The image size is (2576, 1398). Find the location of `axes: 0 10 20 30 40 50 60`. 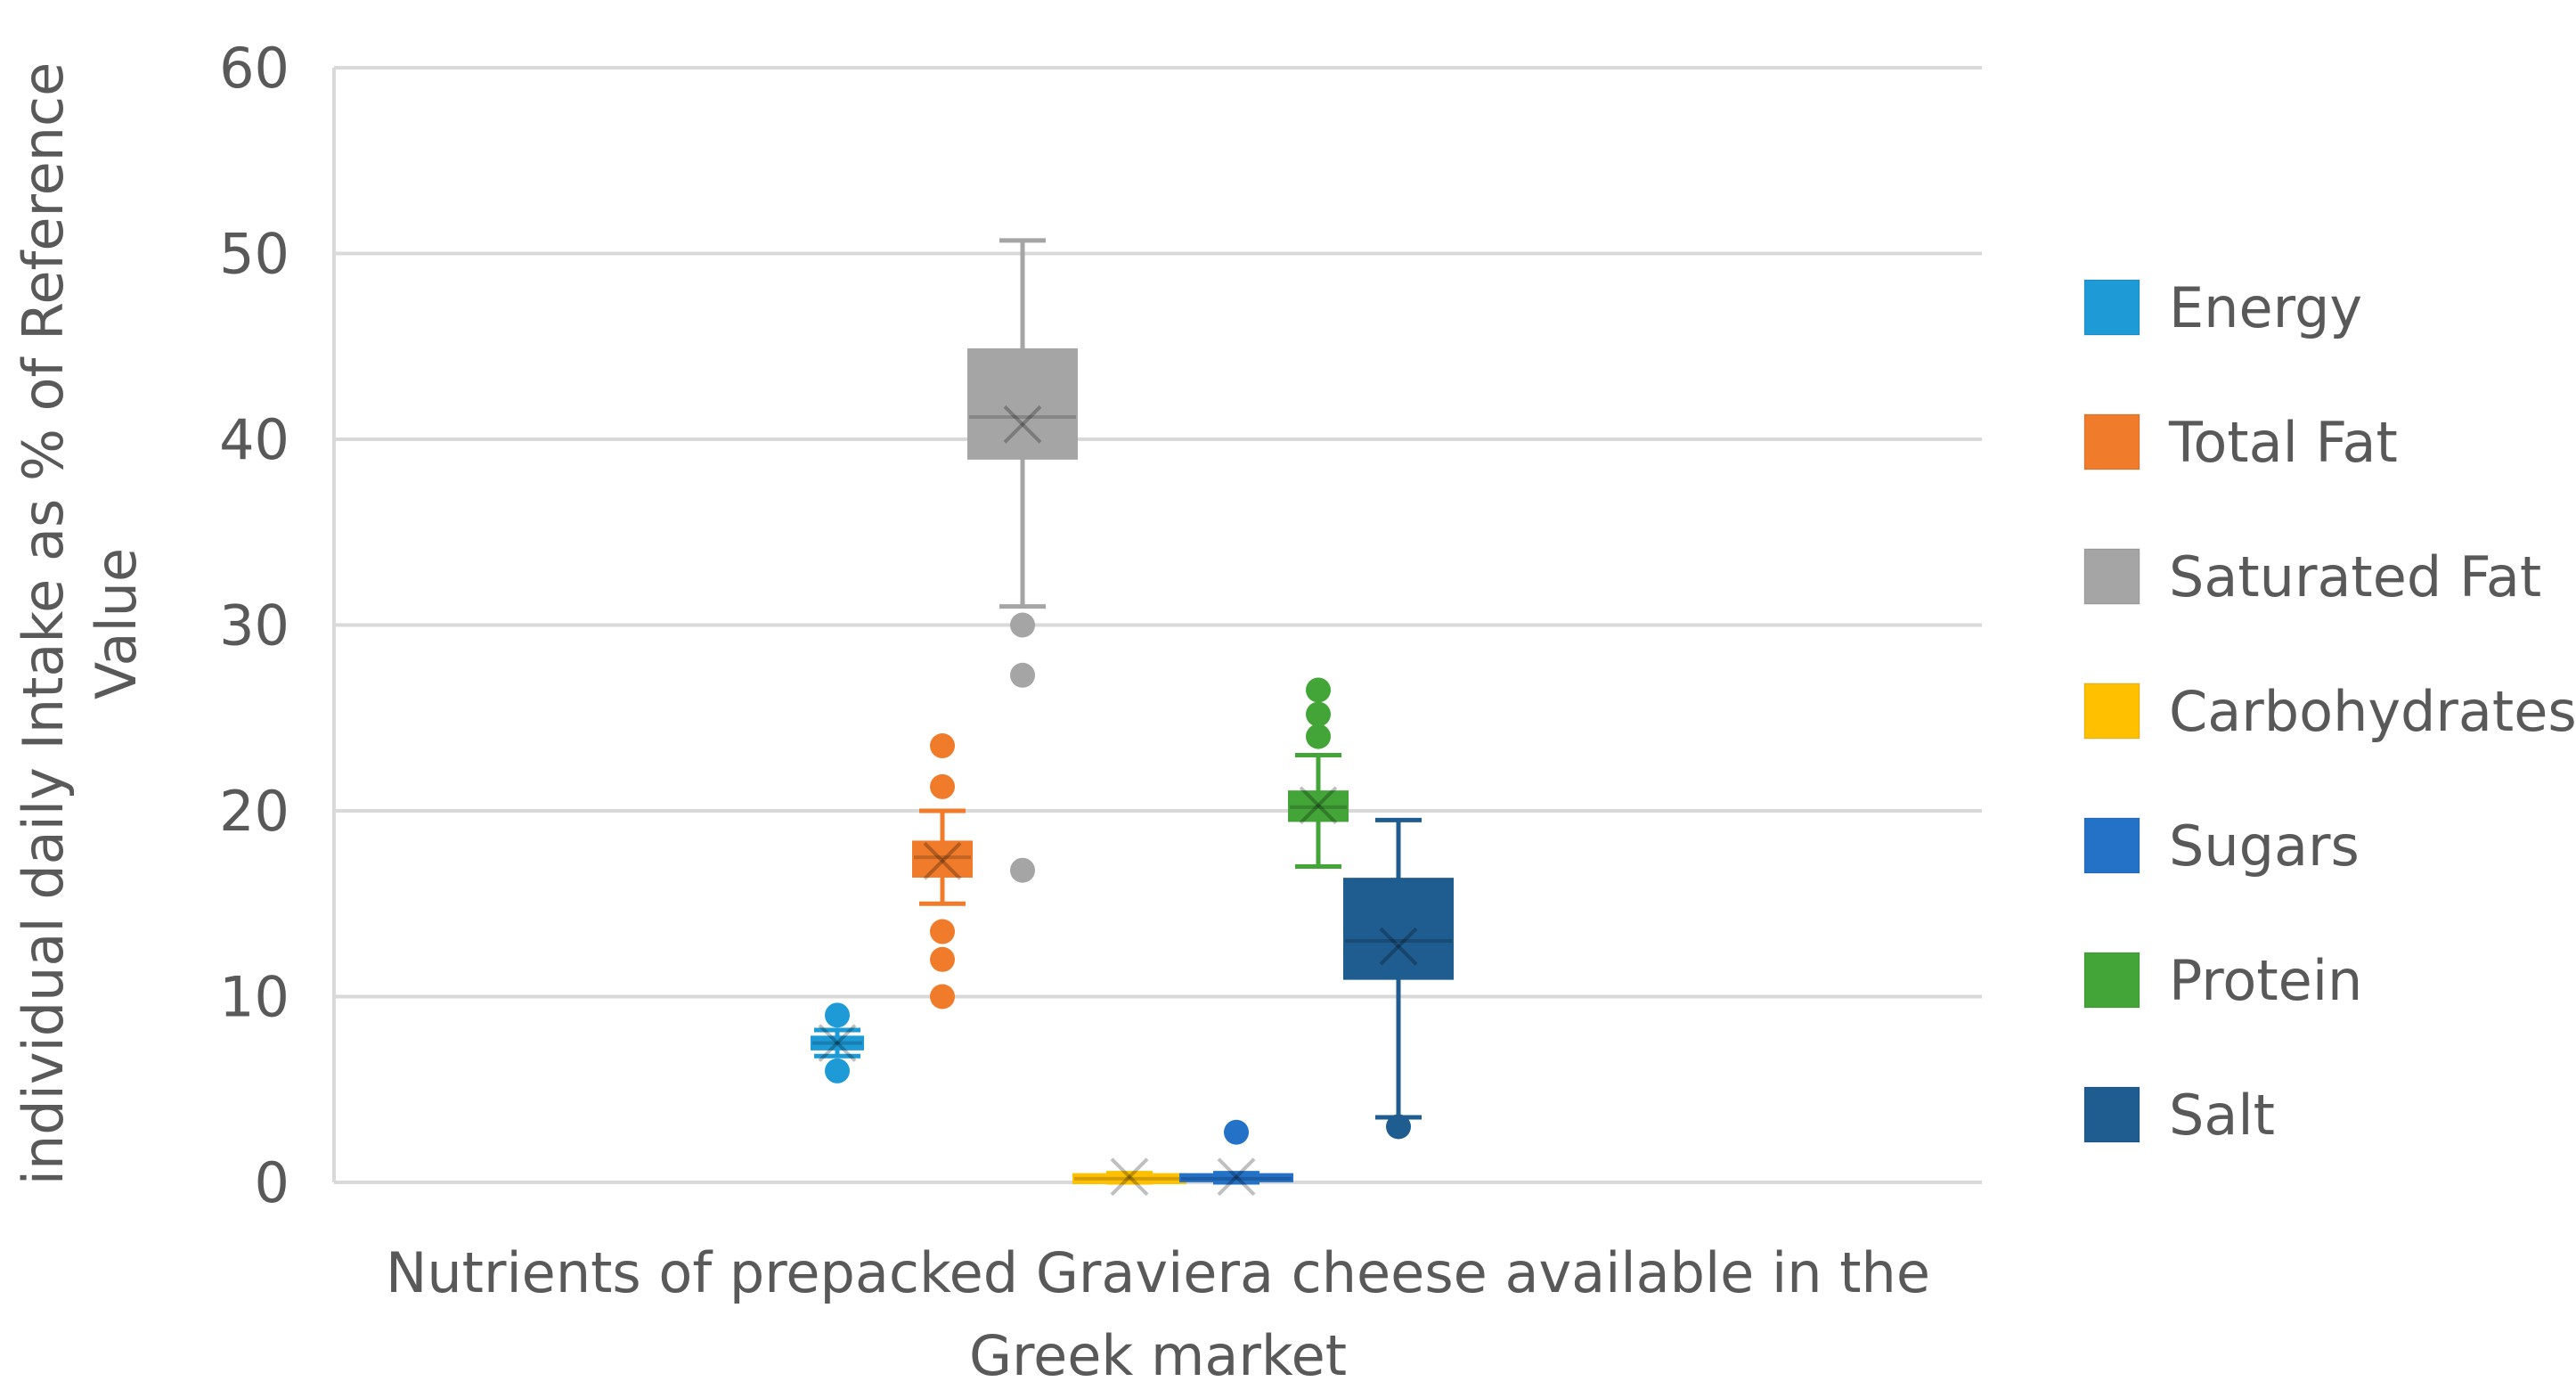

axes: 0 10 20 30 40 50 60 is located at coordinates (277, 625).